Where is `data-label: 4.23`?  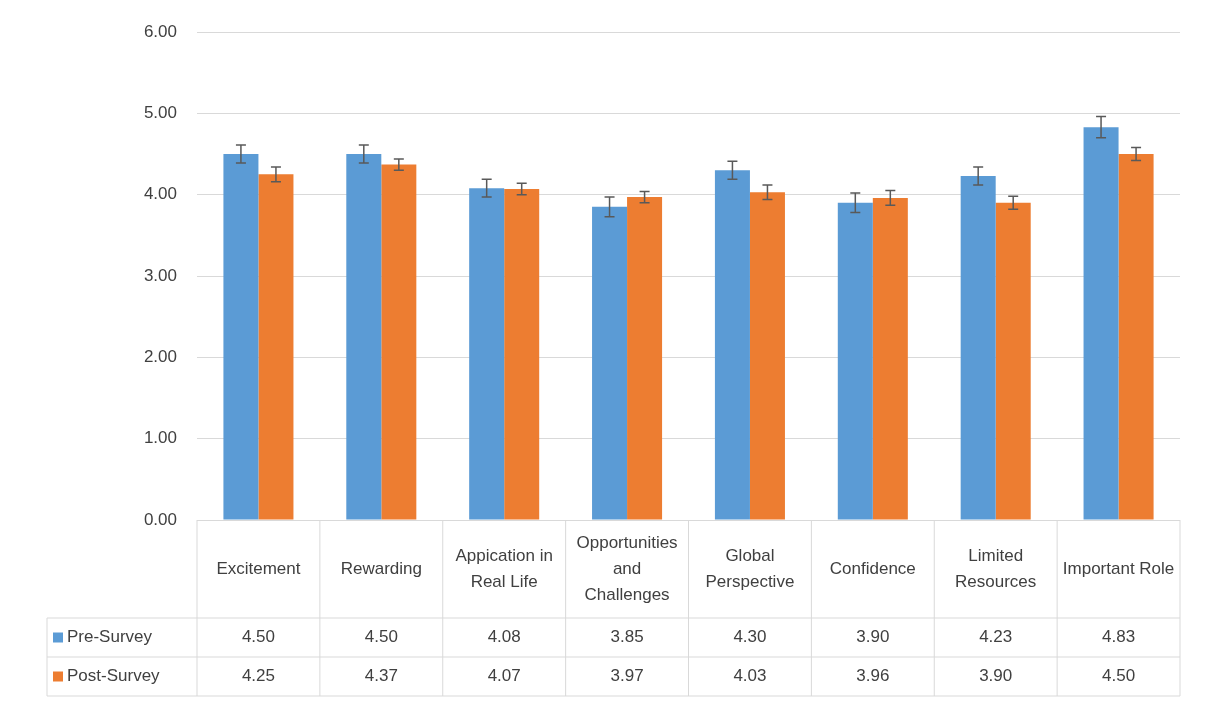
data-label: 4.23 is located at coordinates (996, 637).